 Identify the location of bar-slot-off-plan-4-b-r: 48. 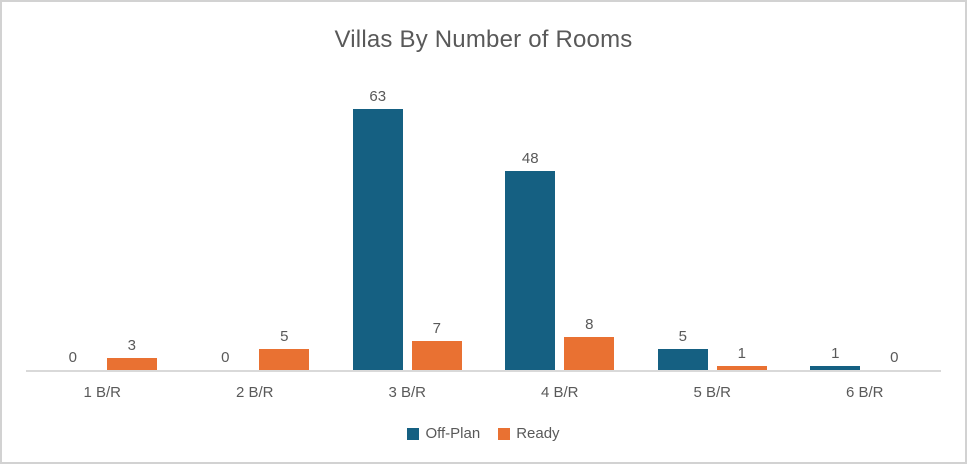
(530, 225).